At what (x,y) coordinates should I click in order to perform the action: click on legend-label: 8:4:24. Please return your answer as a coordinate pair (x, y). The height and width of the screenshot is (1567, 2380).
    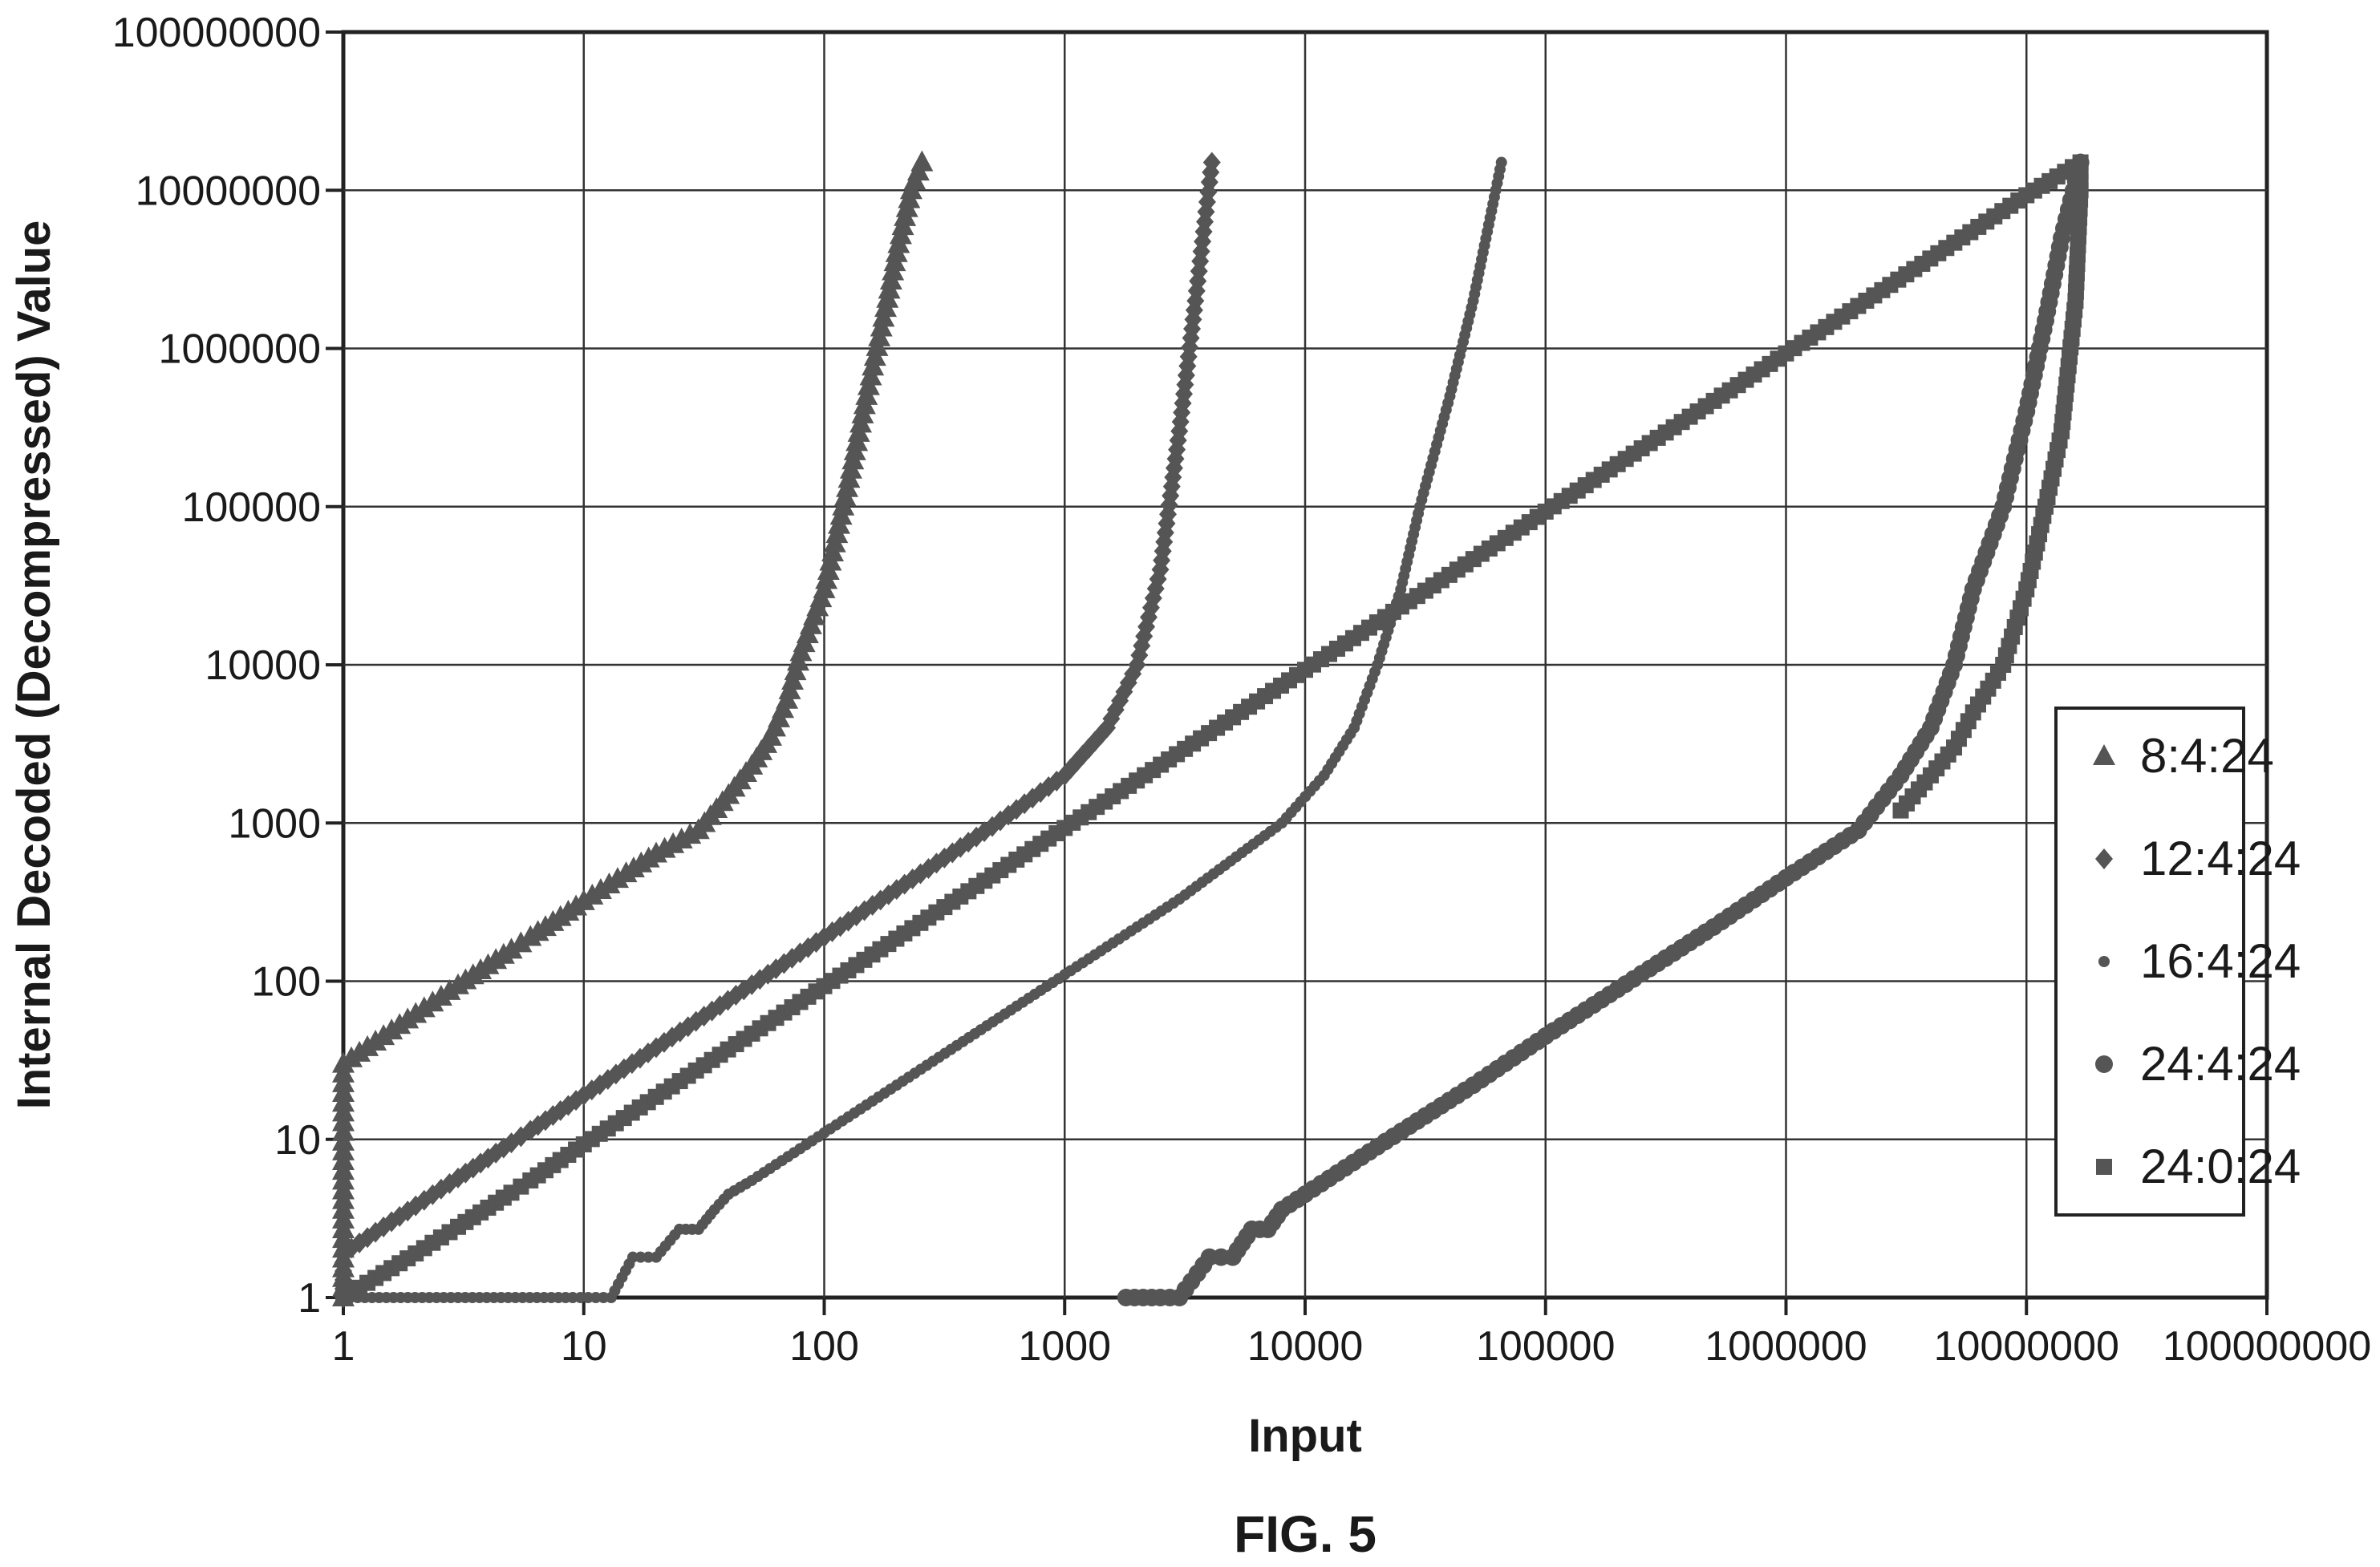
    Looking at the image, I should click on (2207, 756).